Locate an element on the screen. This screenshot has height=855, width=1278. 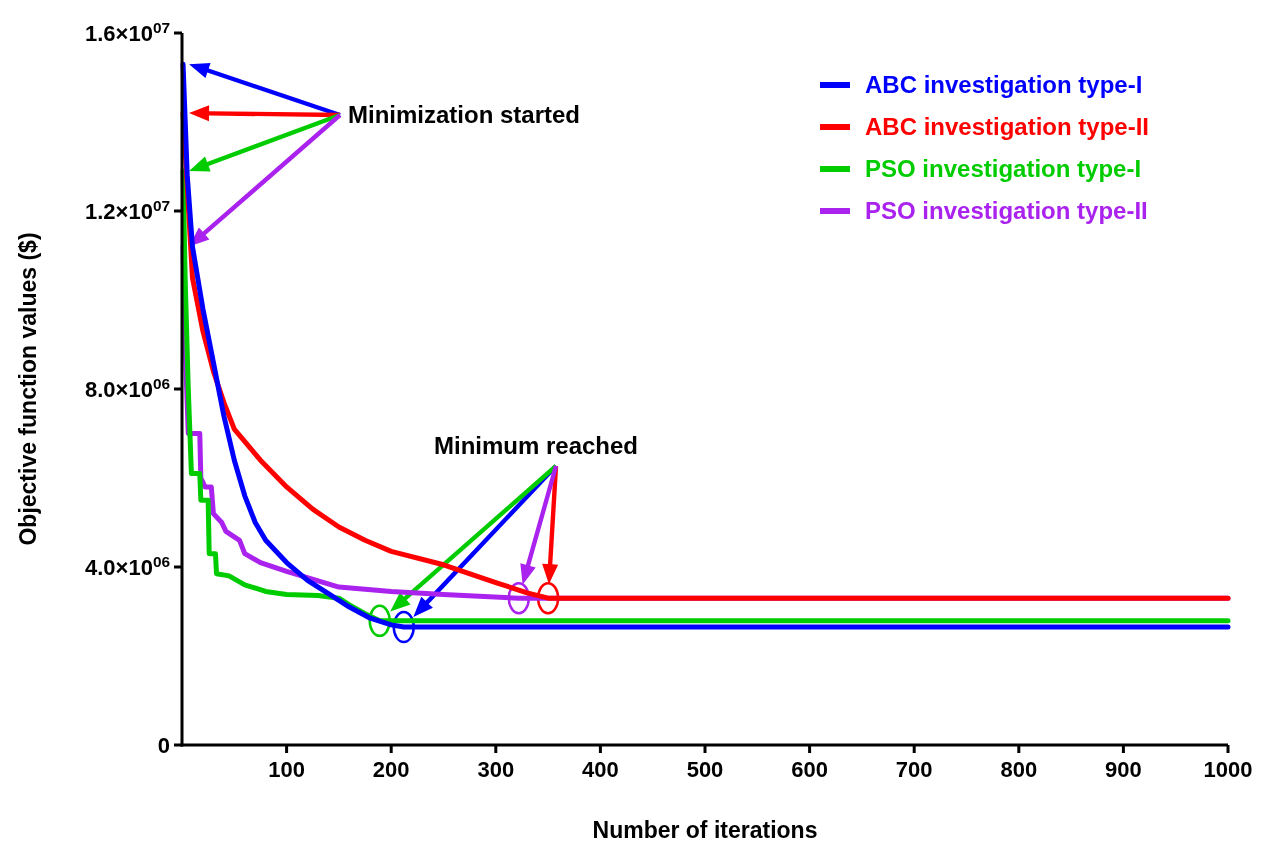
y-tick-label: 4.0×10$^{06}$ is located at coordinates (127, 566).